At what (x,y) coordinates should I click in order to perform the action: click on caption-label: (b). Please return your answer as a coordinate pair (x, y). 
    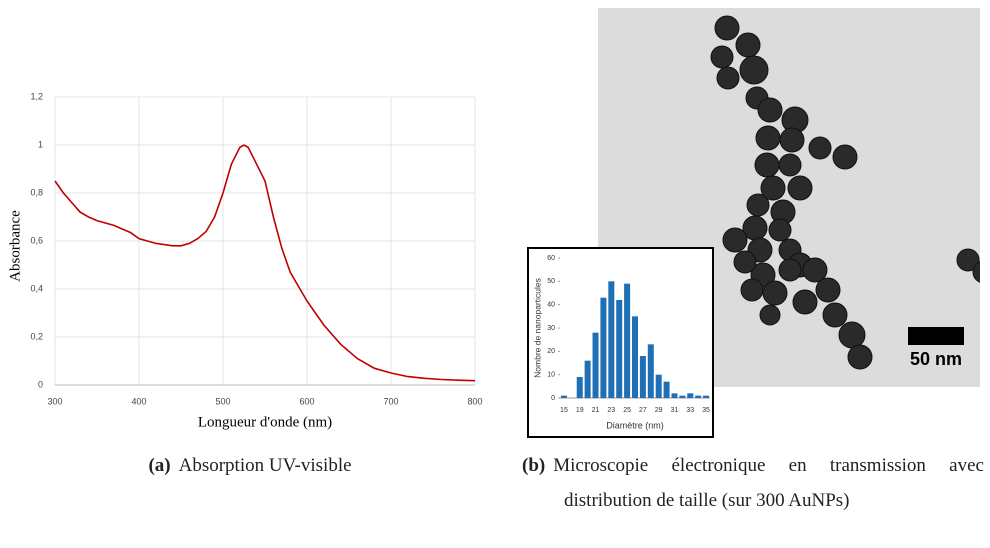
    Looking at the image, I should click on (534, 465).